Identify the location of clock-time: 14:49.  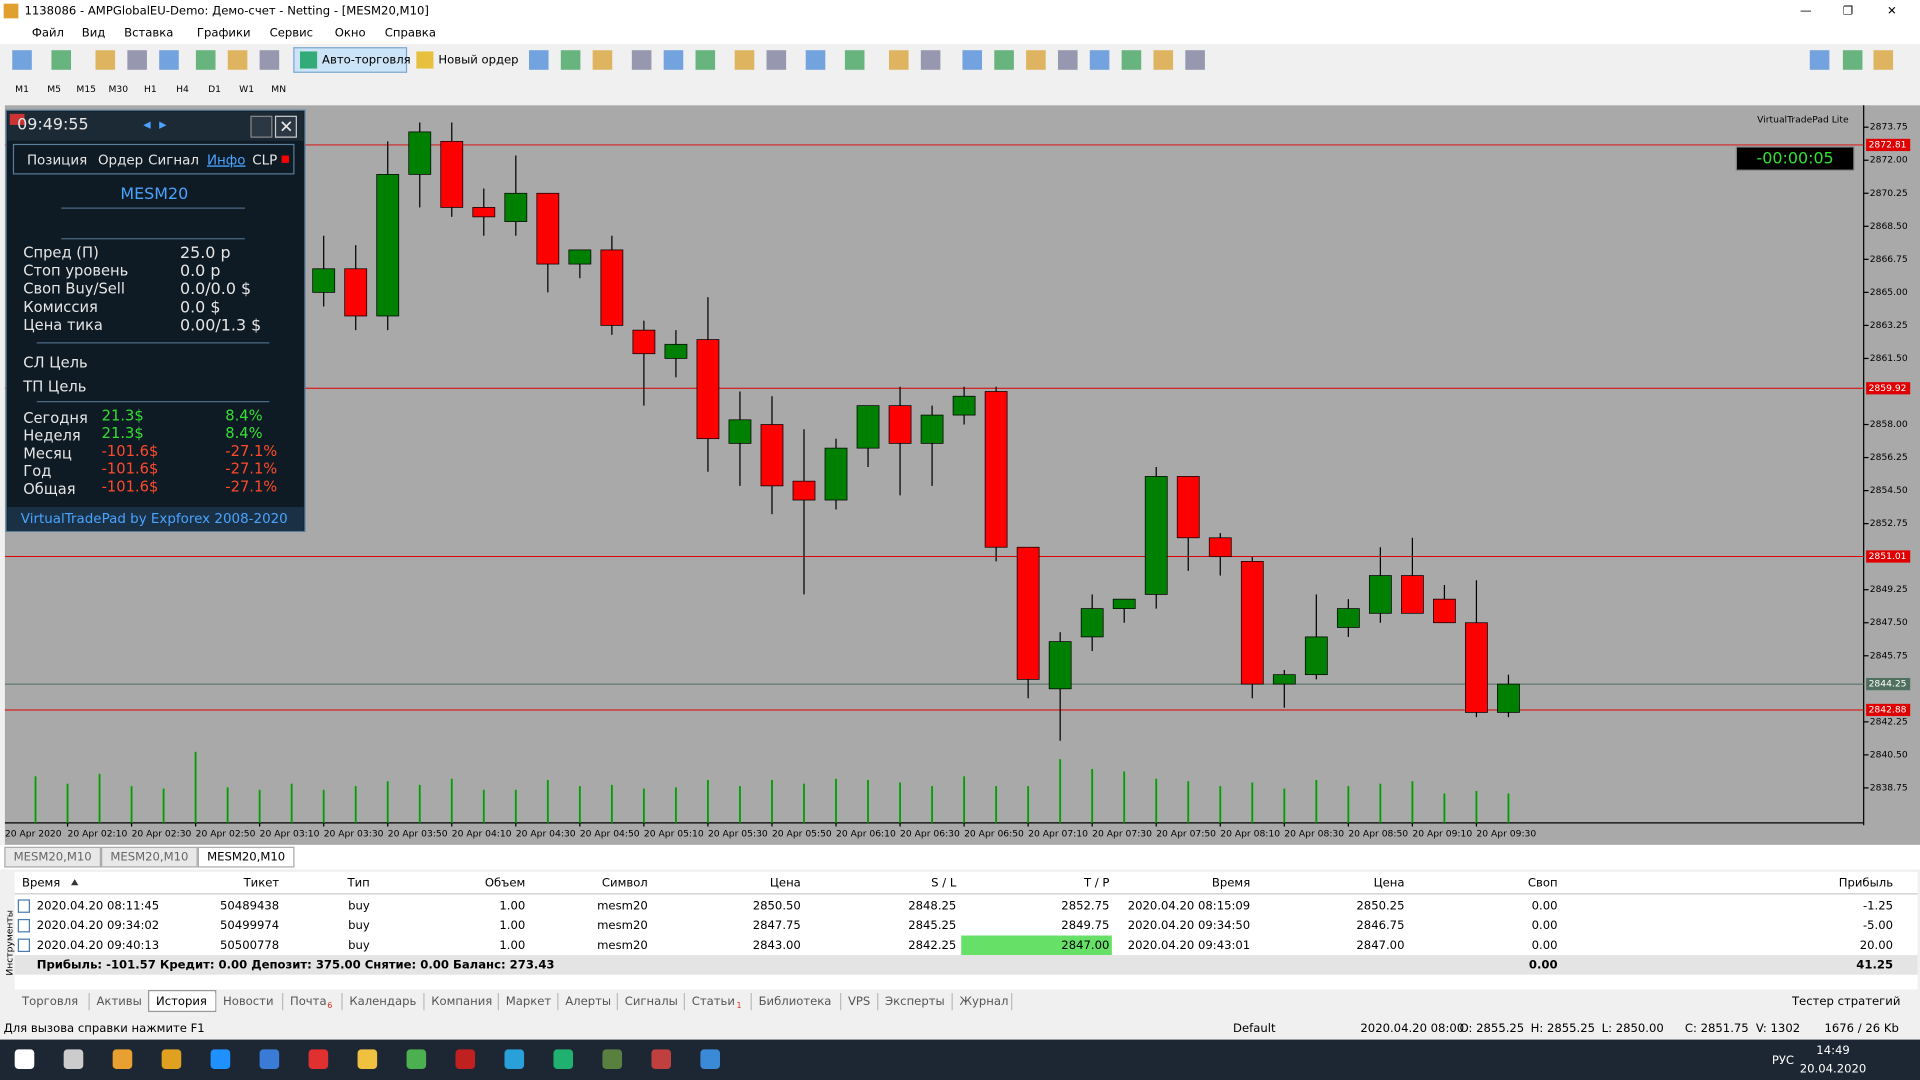
(1833, 1050).